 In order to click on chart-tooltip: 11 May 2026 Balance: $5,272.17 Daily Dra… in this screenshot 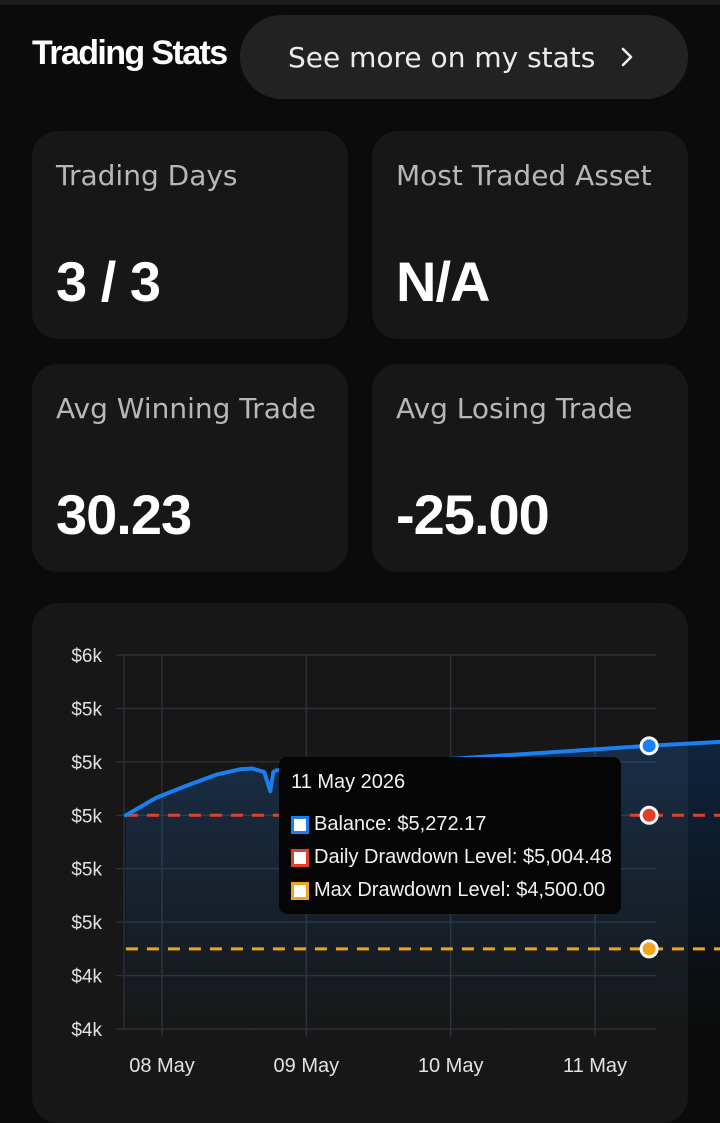, I will do `click(450, 835)`.